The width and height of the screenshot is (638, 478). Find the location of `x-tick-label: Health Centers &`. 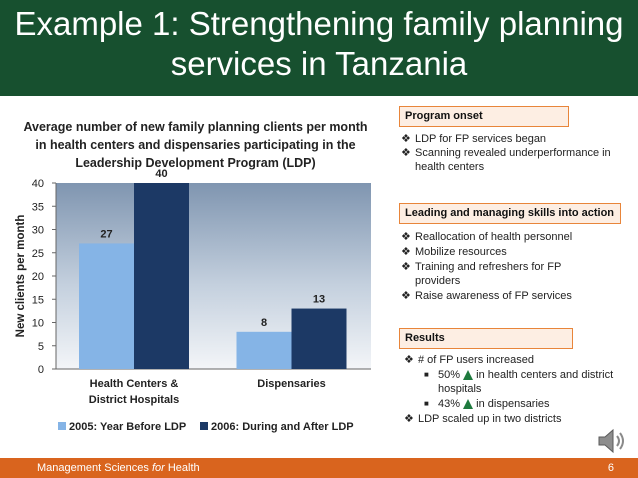

x-tick-label: Health Centers & is located at coordinates (134, 384).